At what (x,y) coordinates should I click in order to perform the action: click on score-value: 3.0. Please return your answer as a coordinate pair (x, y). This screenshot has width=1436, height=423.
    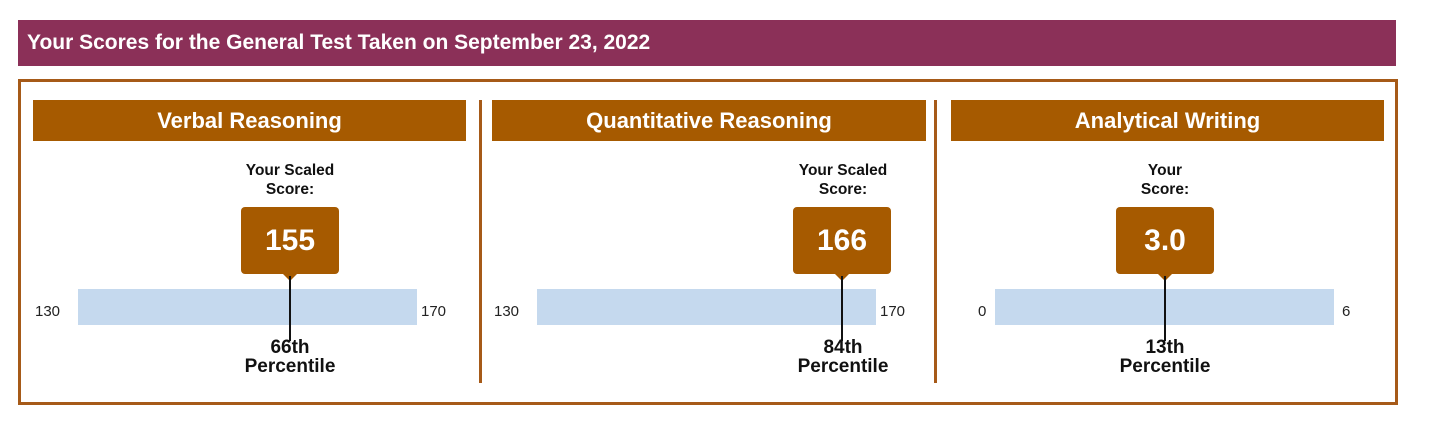
    Looking at the image, I should click on (1165, 240).